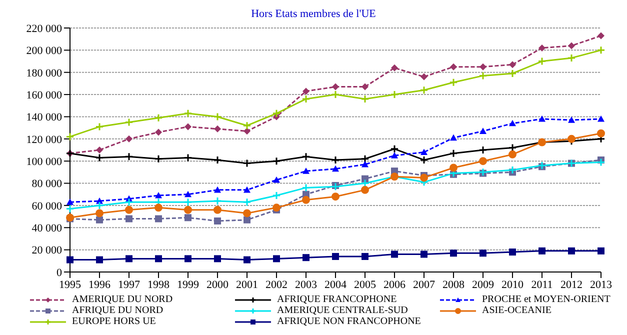 Image resolution: width=627 pixels, height=335 pixels. Describe the element at coordinates (542, 284) in the screenshot. I see `x-tick-label: 2011` at that location.